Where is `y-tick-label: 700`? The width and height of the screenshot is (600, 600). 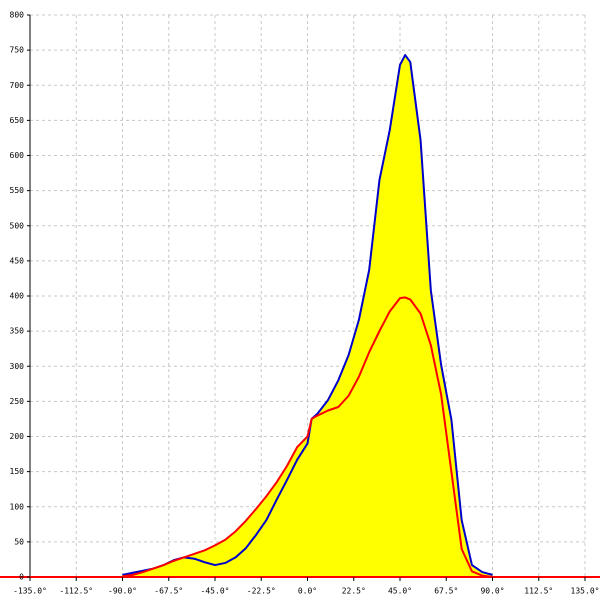 y-tick-label: 700 is located at coordinates (17, 85).